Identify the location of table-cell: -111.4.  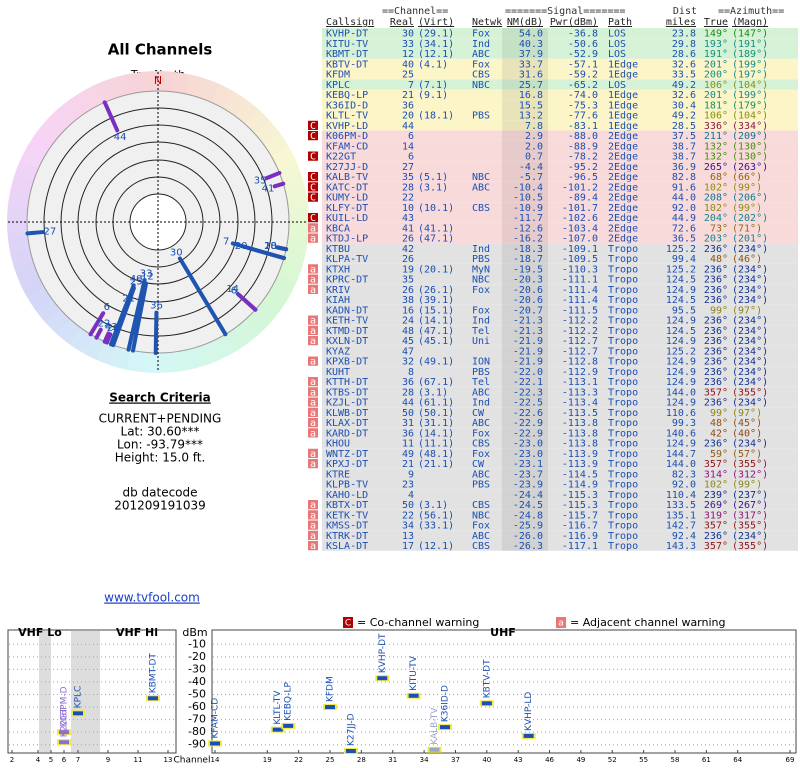
(580, 300).